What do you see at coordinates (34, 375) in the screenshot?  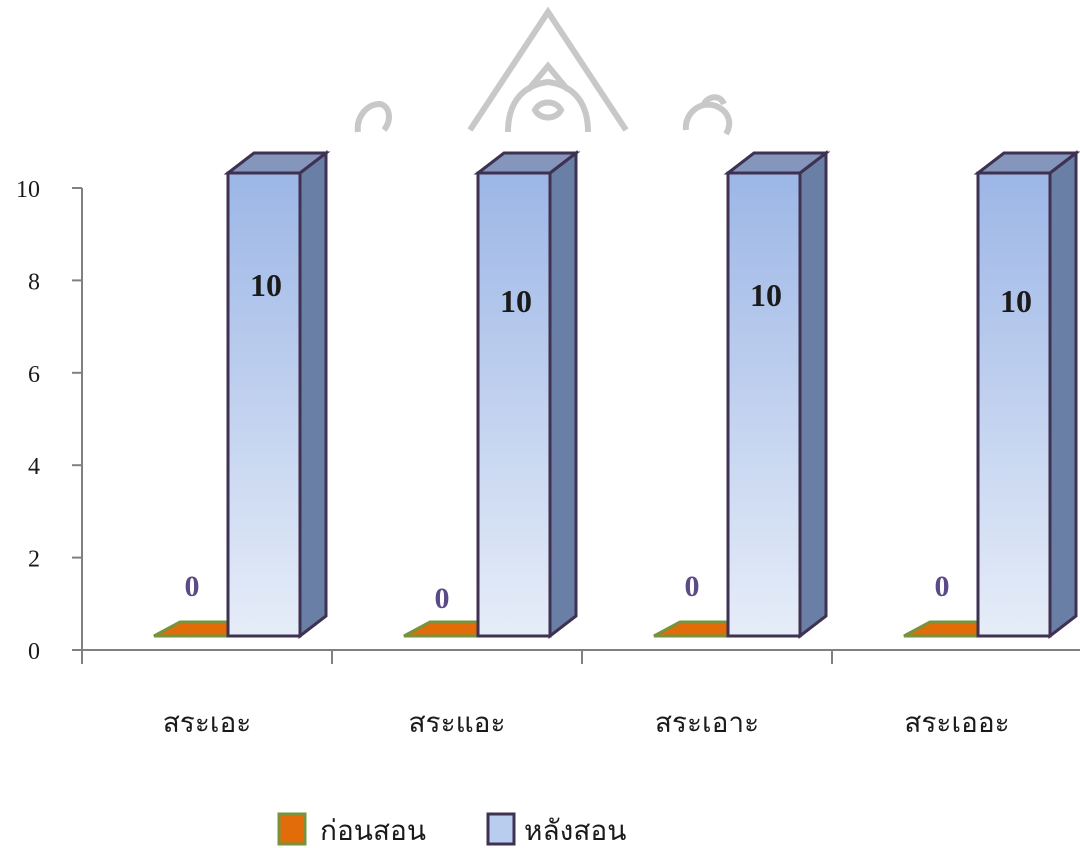 I see `y-tick-label: 6` at bounding box center [34, 375].